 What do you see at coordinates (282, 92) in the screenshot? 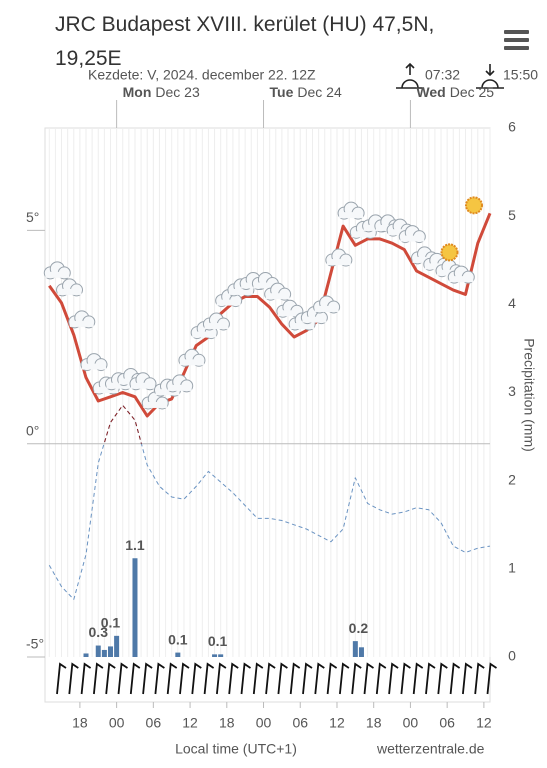
I see `day-name: Tue` at bounding box center [282, 92].